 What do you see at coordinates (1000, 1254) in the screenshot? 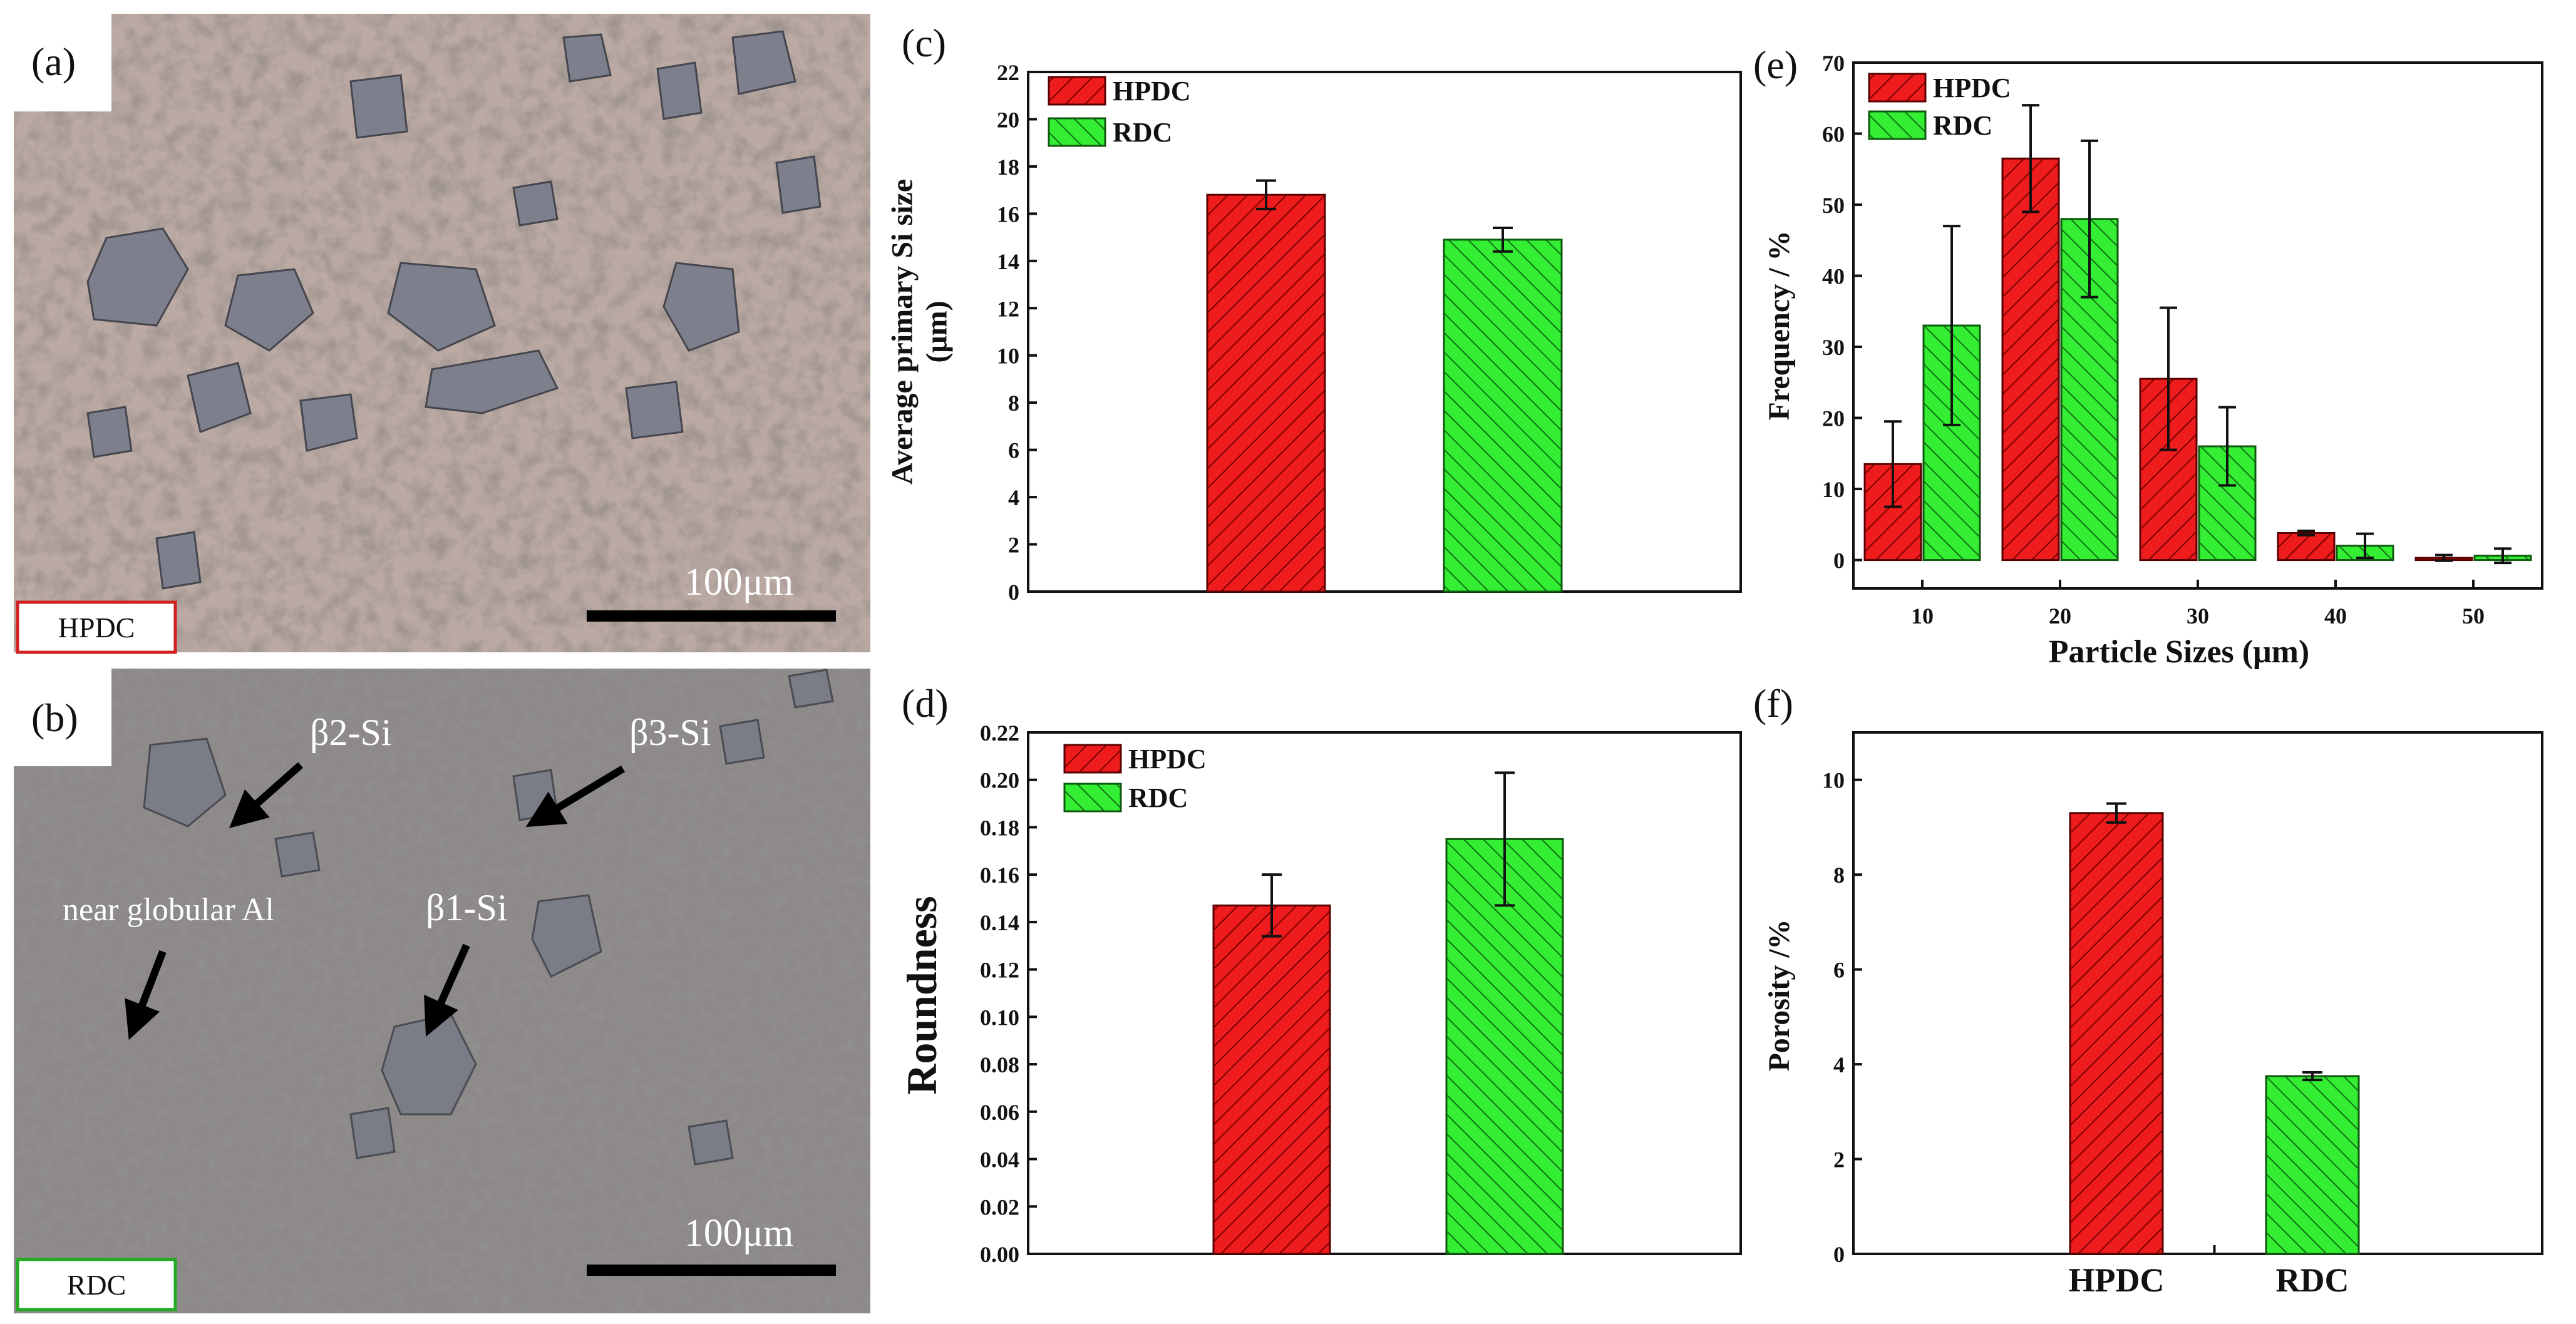
I see `y-tick-label: 0.00` at bounding box center [1000, 1254].